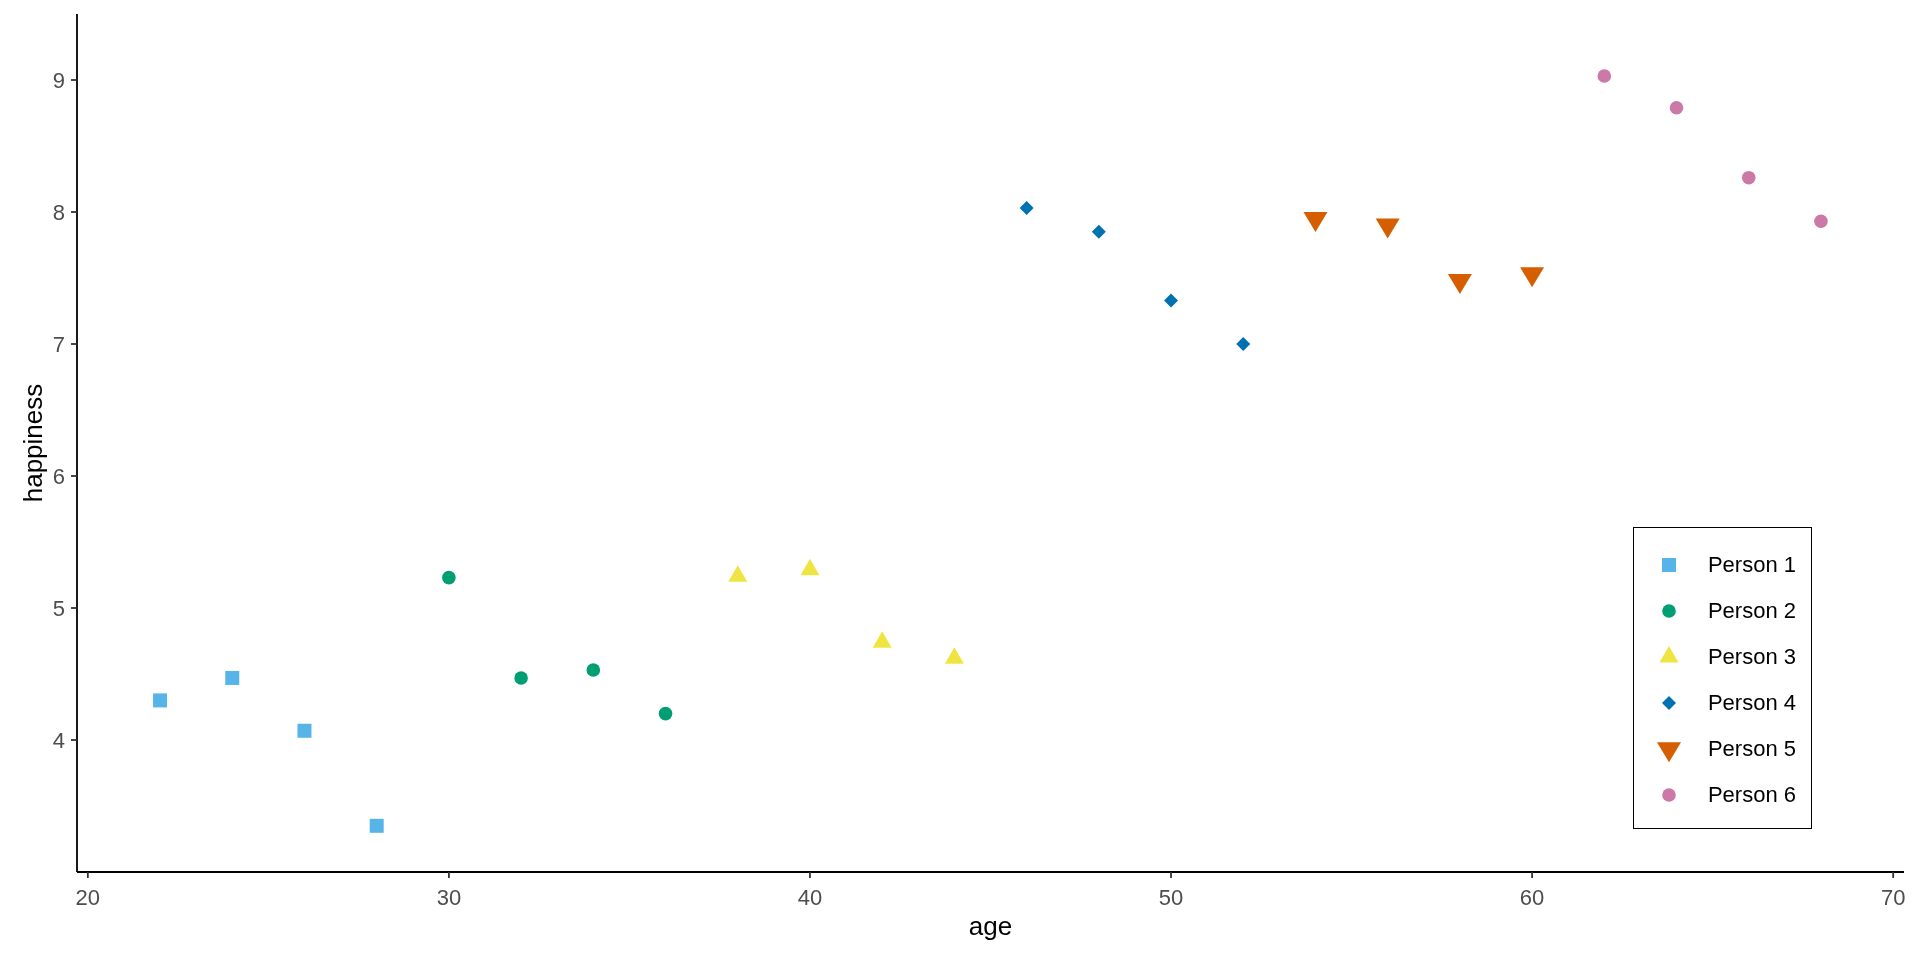 Image resolution: width=1920 pixels, height=960 pixels. Describe the element at coordinates (1751, 656) in the screenshot. I see `legend-label: Person 3` at that location.